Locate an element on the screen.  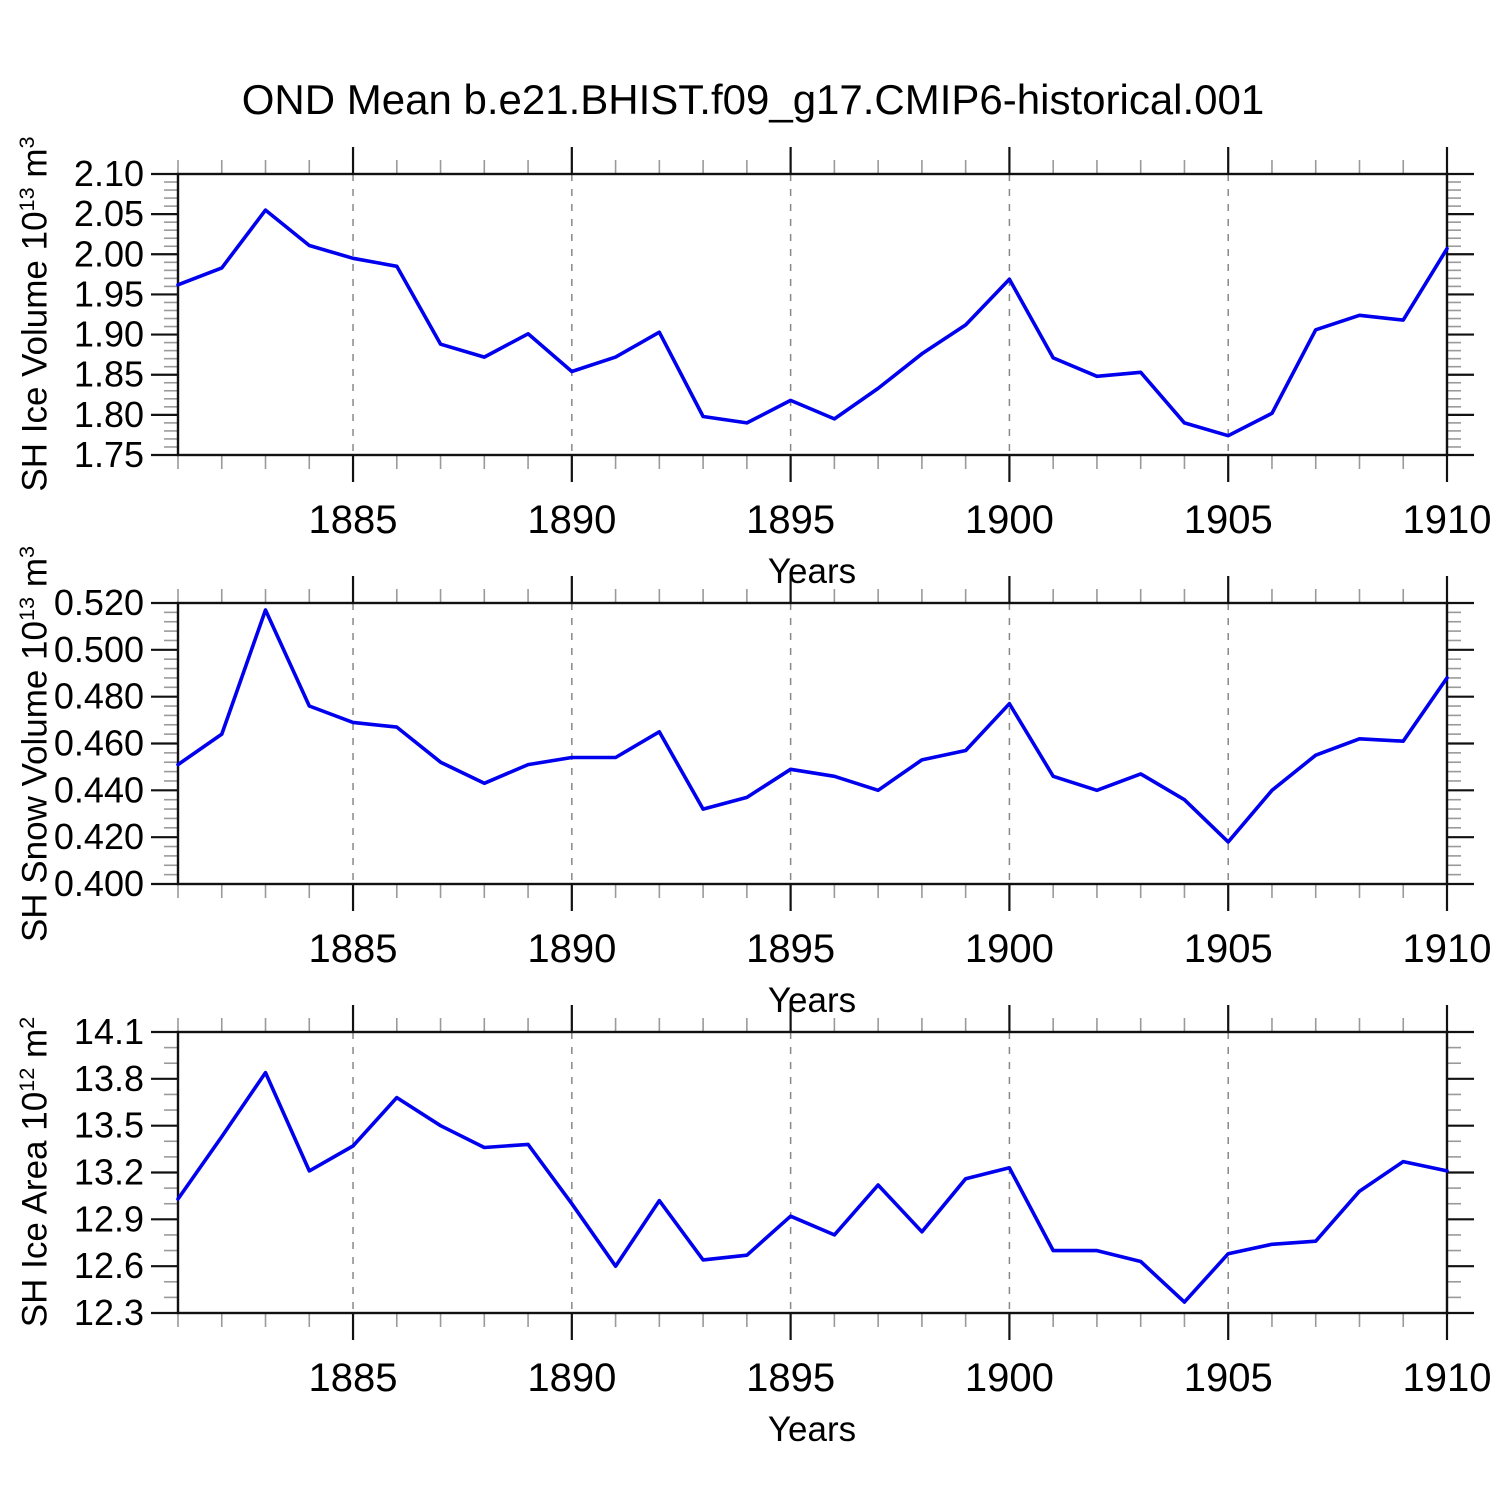
y-tick-label: 2.00 is located at coordinates (109, 253).